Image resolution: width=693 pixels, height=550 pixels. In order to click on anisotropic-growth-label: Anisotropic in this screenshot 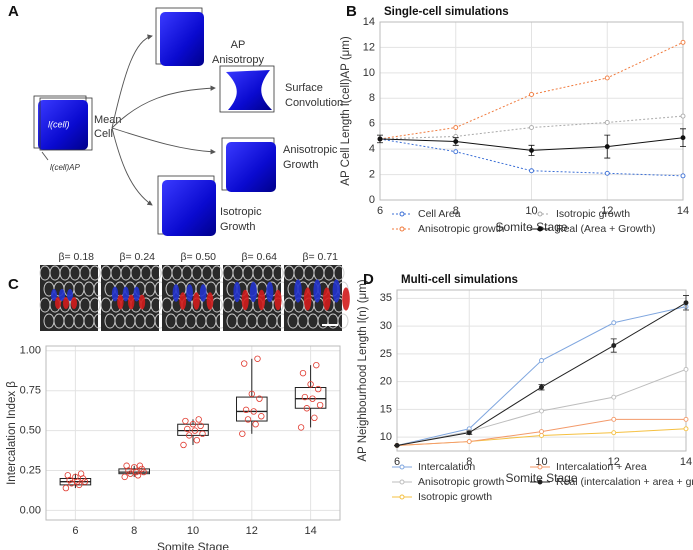, I will do `click(310, 150)`.